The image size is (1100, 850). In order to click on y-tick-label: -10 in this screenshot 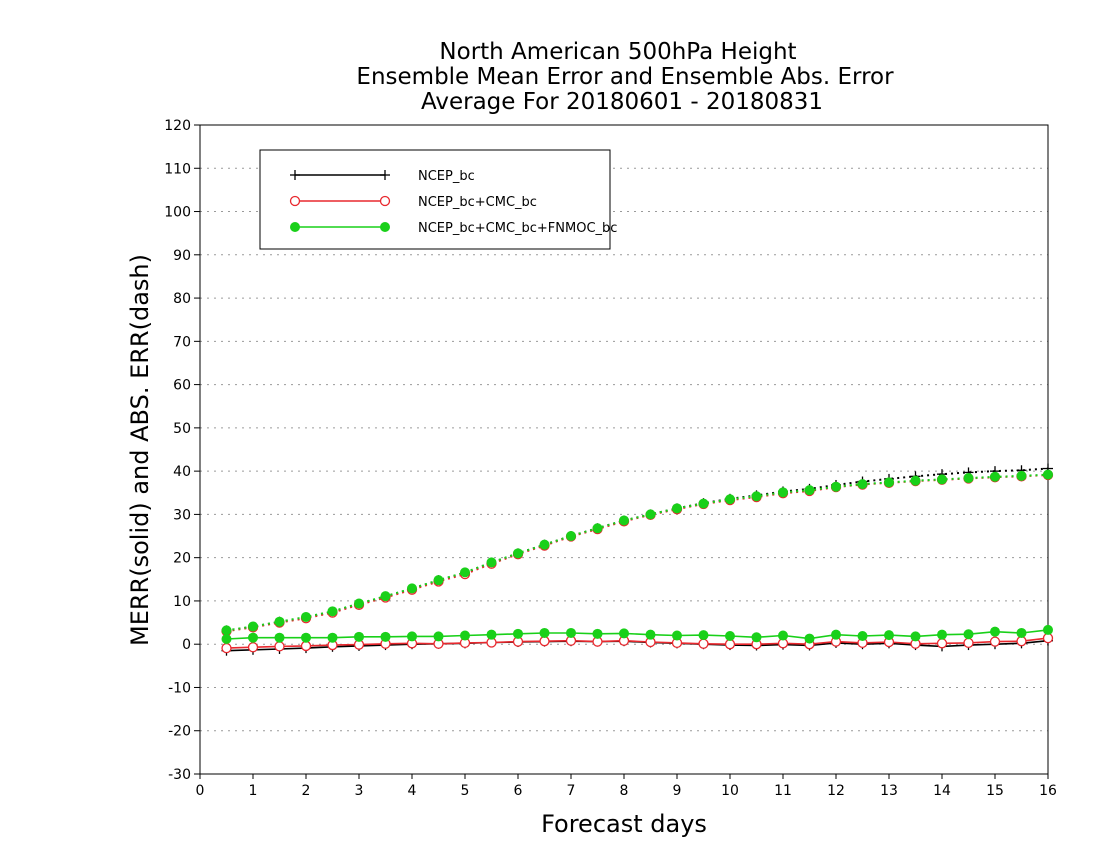, I will do `click(179, 688)`.